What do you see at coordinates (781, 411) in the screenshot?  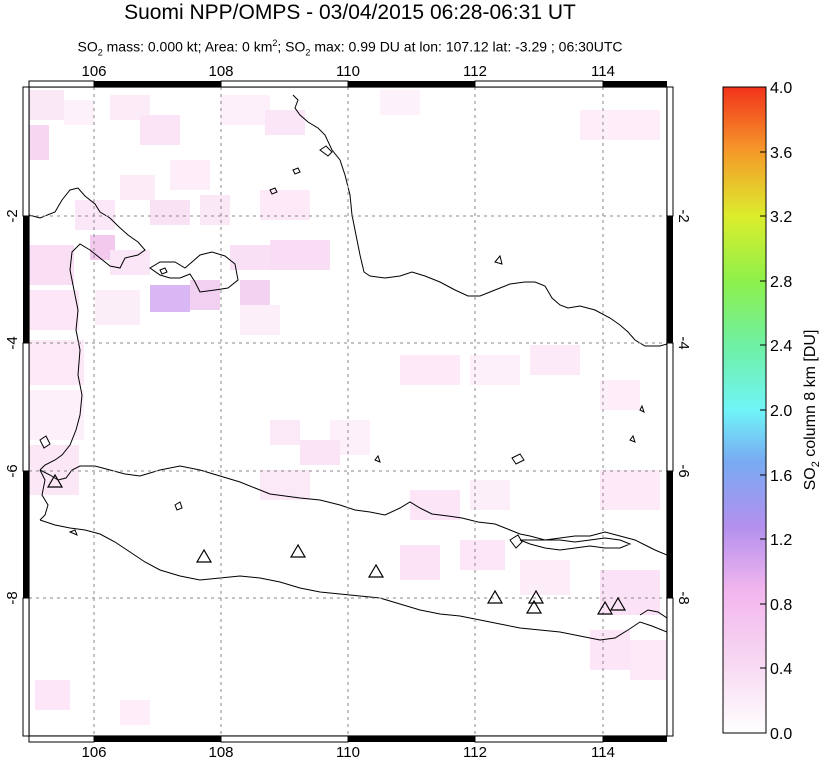 I see `colorbar-tick-label: 2.0` at bounding box center [781, 411].